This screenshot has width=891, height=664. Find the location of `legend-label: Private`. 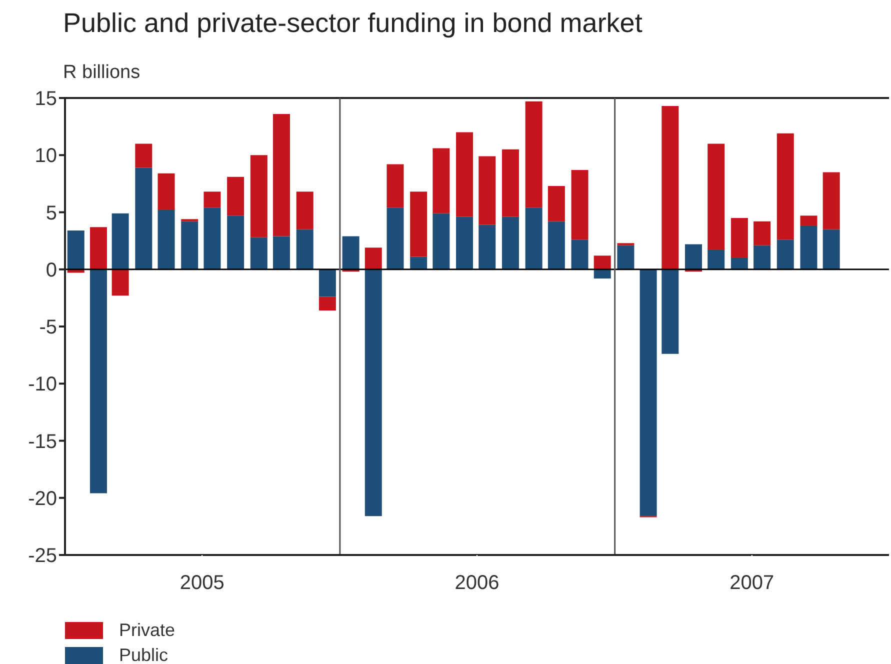

legend-label: Private is located at coordinates (147, 630).